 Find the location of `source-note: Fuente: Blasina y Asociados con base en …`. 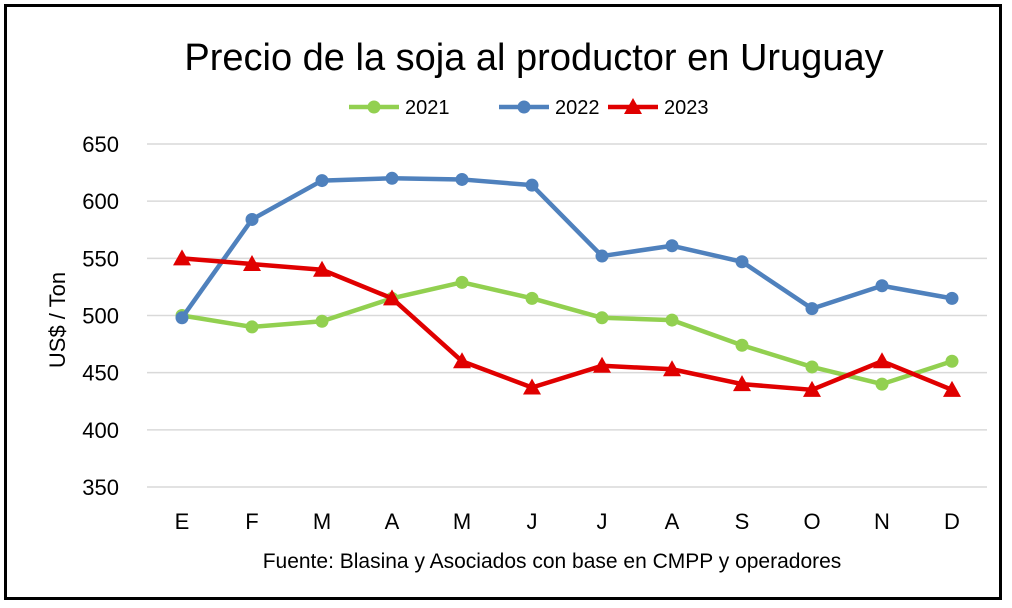

source-note: Fuente: Blasina y Asociados con base en … is located at coordinates (552, 561).